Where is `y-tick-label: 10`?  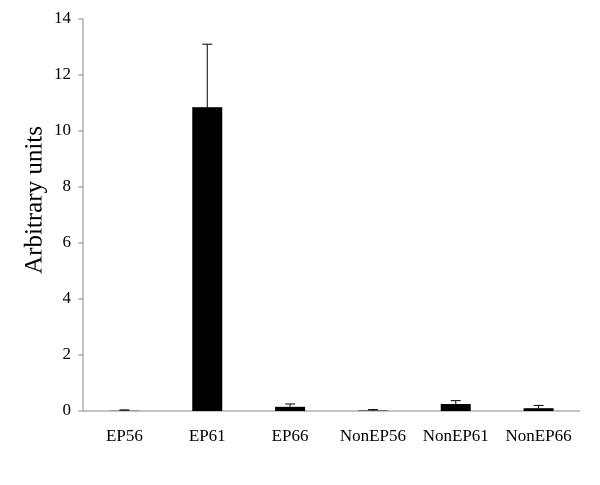
y-tick-label: 10 is located at coordinates (62, 129).